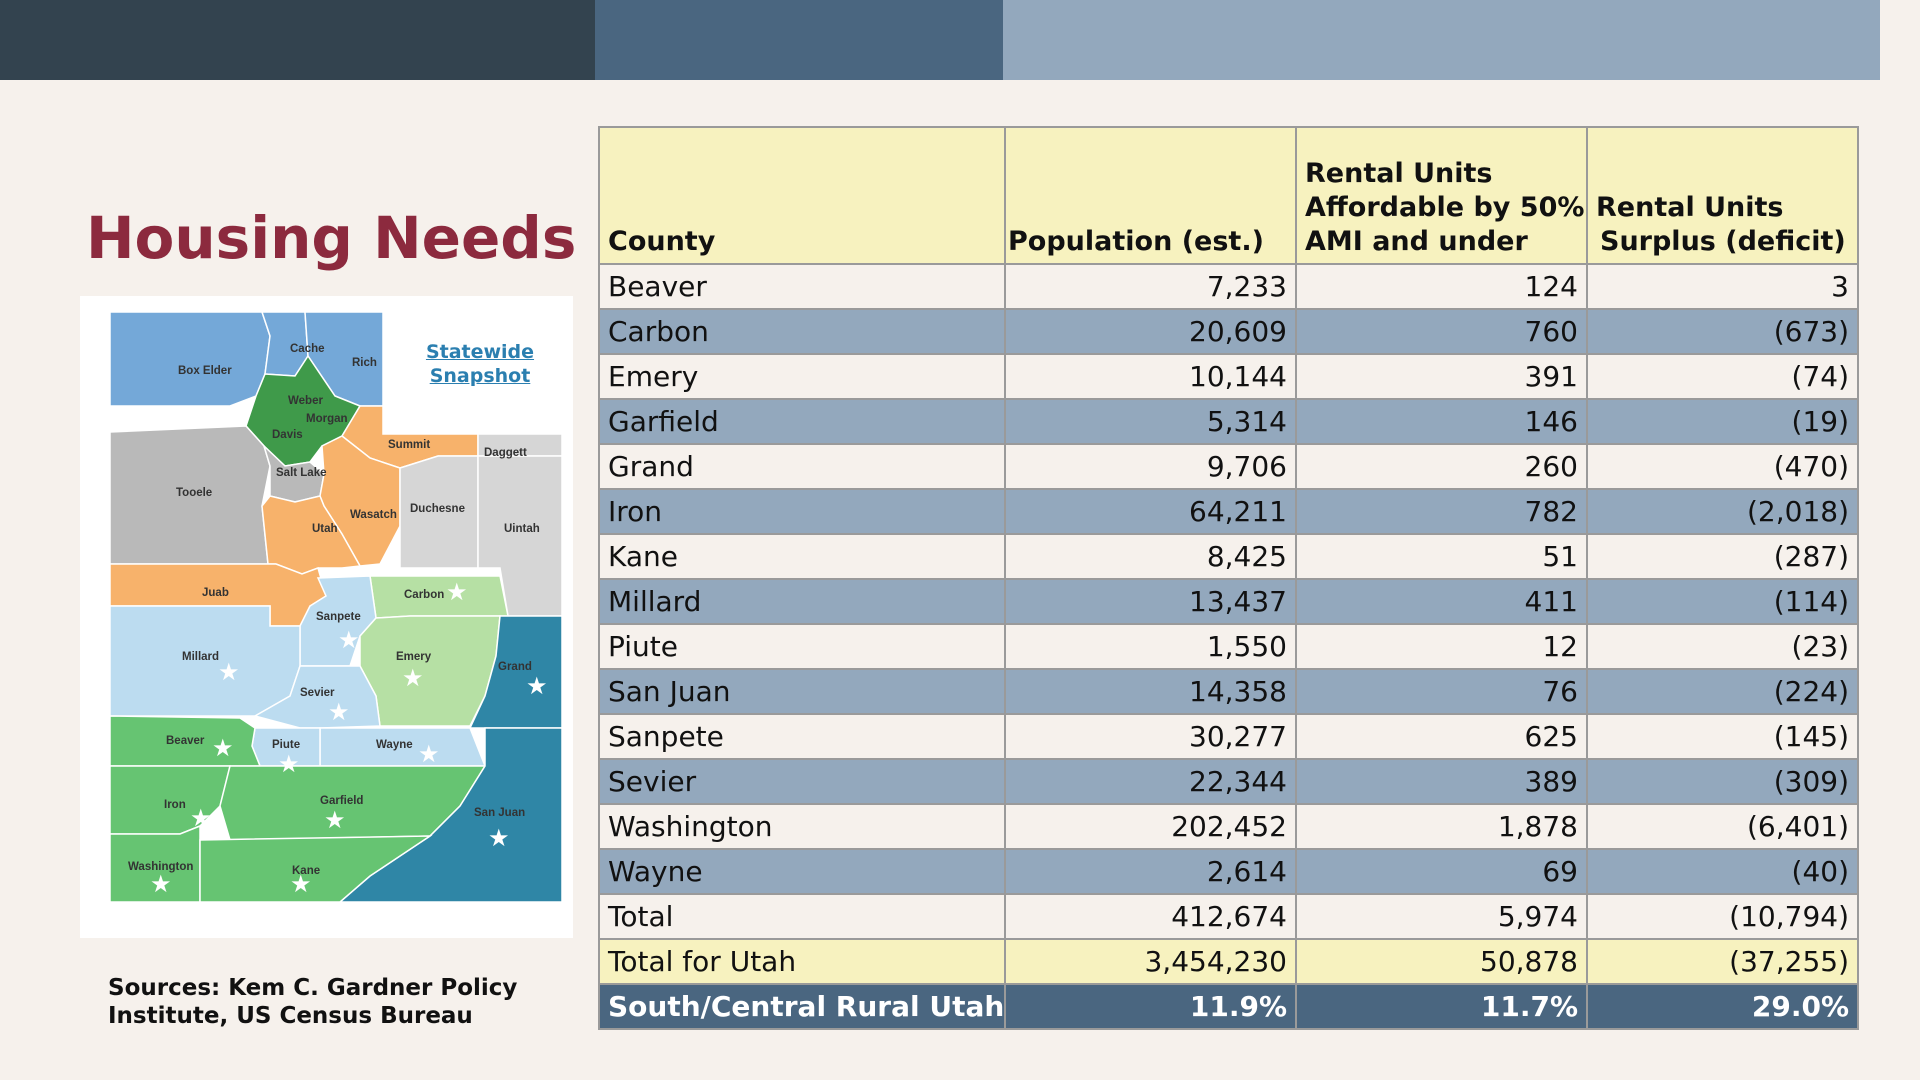  What do you see at coordinates (1150, 195) in the screenshot?
I see `header-population: Population (est.)` at bounding box center [1150, 195].